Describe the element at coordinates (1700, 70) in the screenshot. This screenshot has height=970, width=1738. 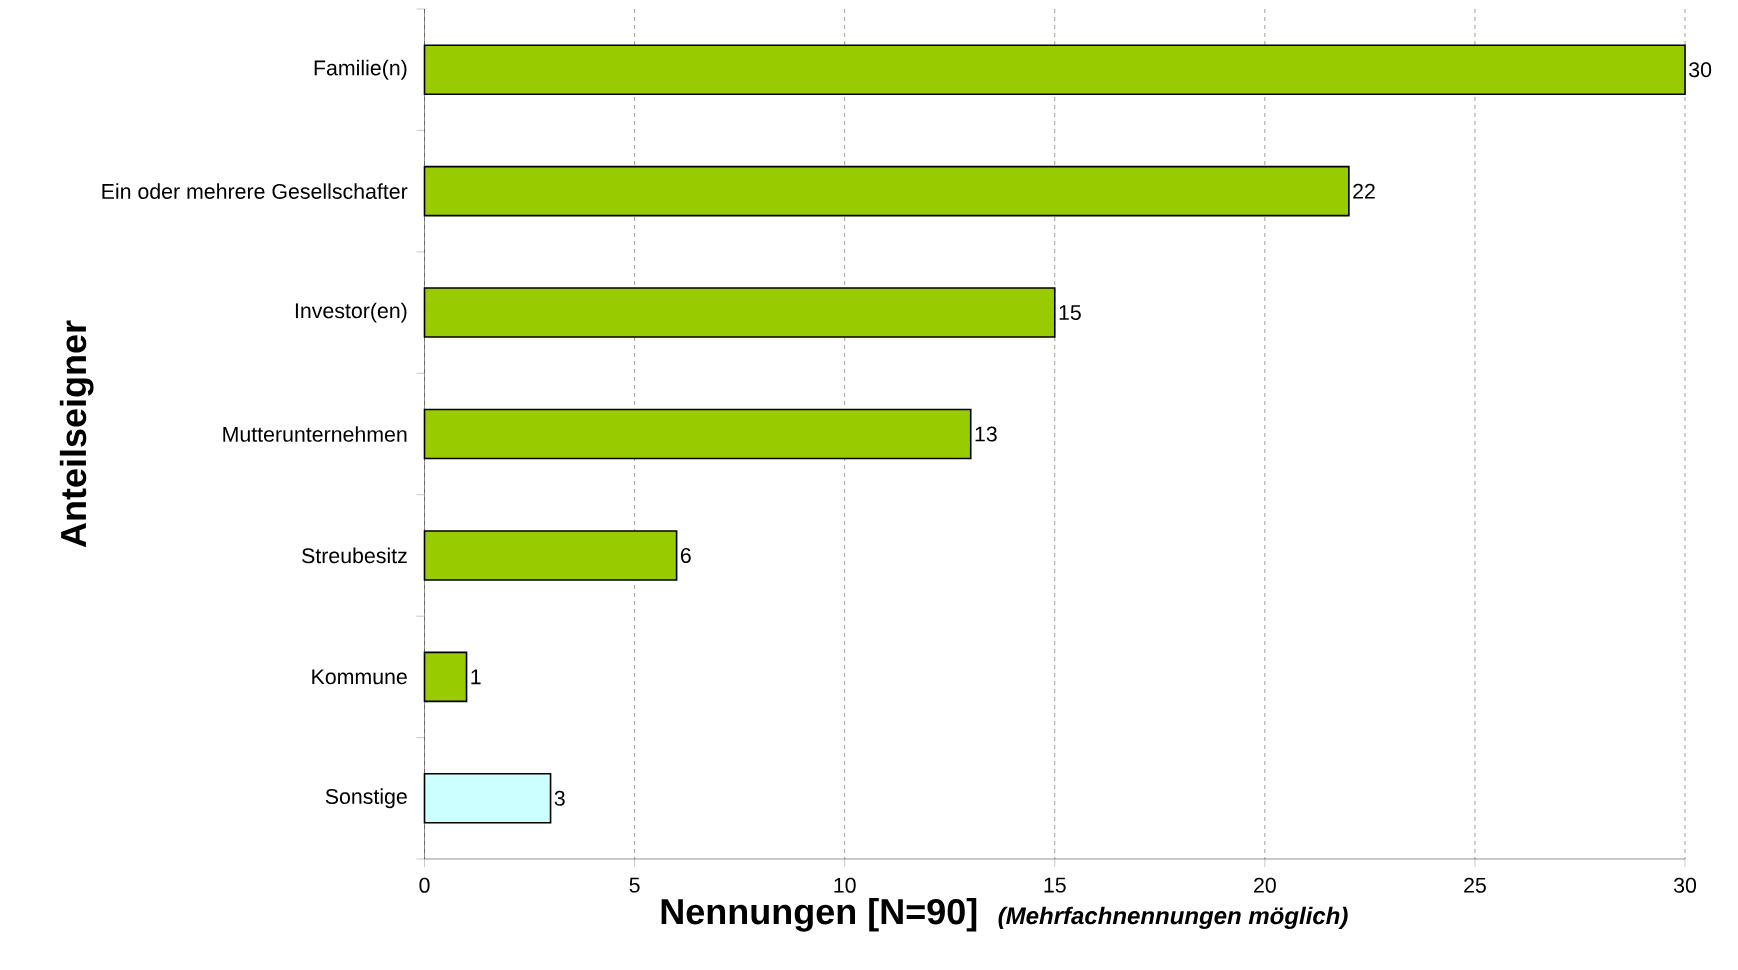
I see `data-label: 30` at that location.